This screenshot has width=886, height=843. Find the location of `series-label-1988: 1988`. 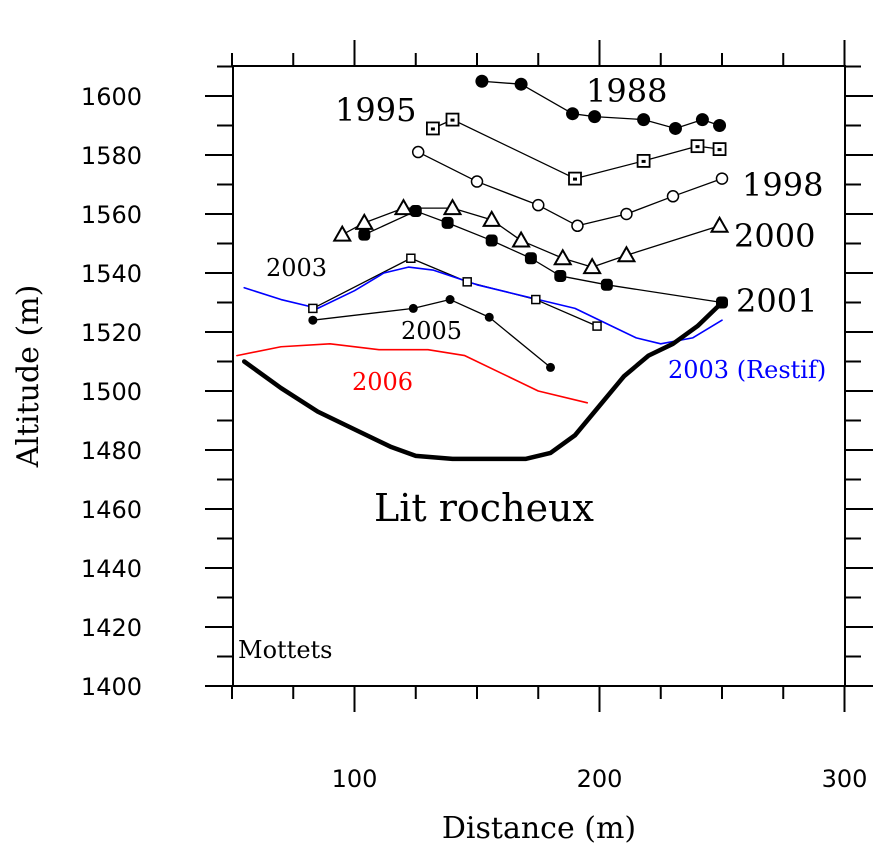

series-label-1988: 1988 is located at coordinates (626, 91).